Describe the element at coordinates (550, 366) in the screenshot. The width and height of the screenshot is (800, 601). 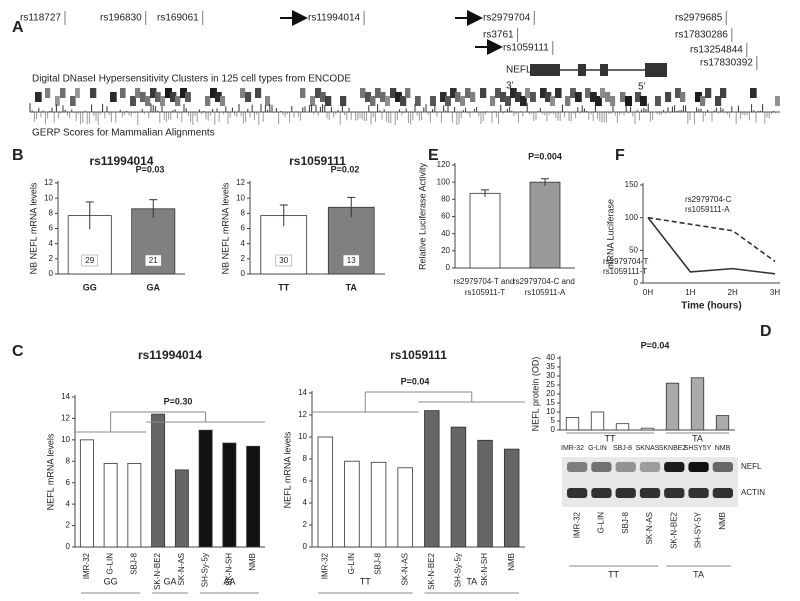
I see `y-tick-label: 35` at that location.